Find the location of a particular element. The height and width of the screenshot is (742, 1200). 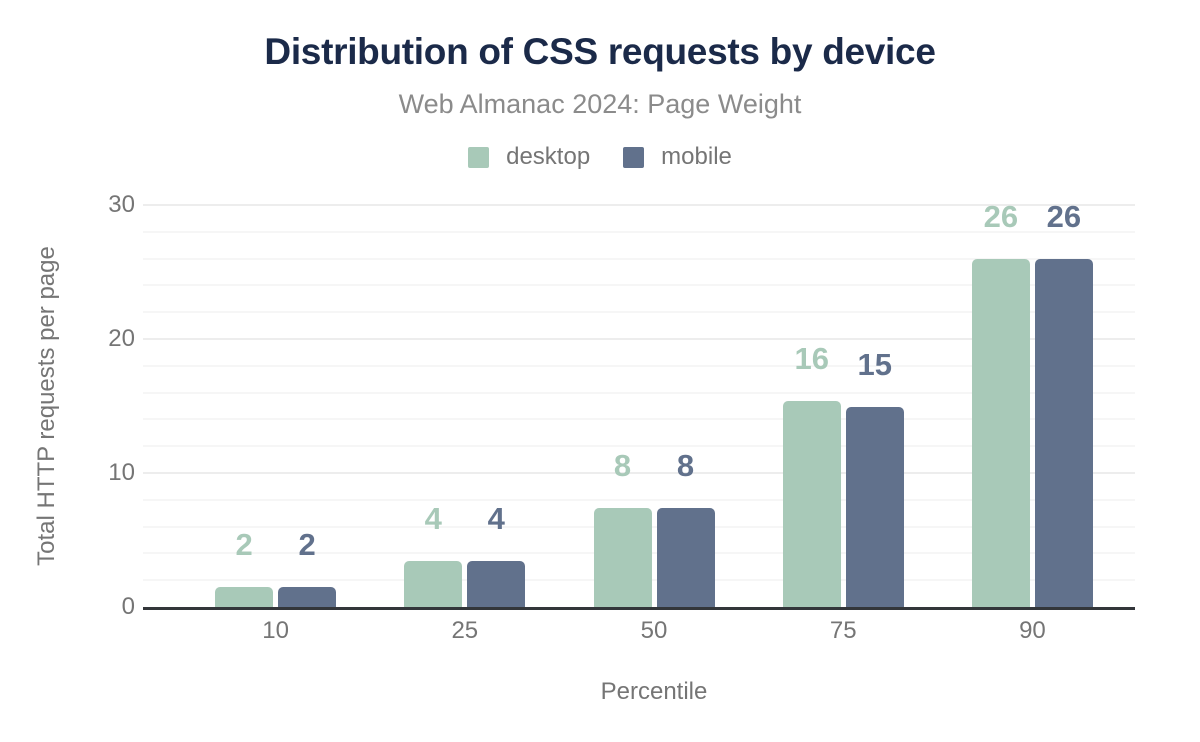

bar-desktop-p10: 2 is located at coordinates (244, 568).